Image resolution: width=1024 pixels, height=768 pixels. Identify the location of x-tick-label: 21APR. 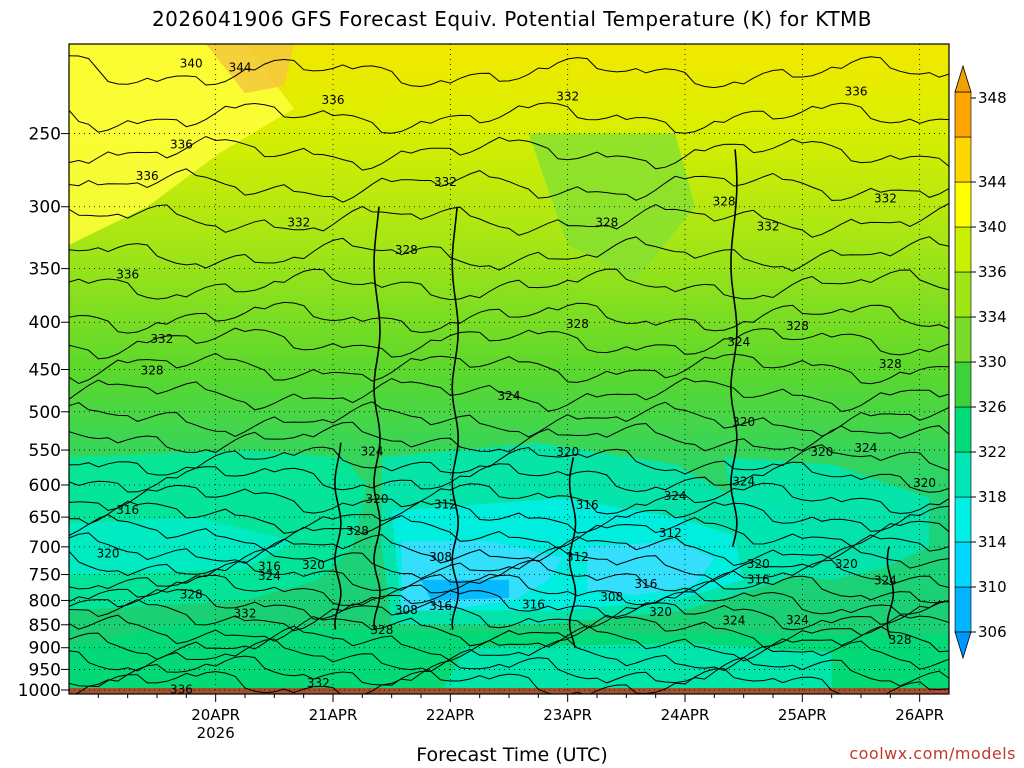
(333, 715).